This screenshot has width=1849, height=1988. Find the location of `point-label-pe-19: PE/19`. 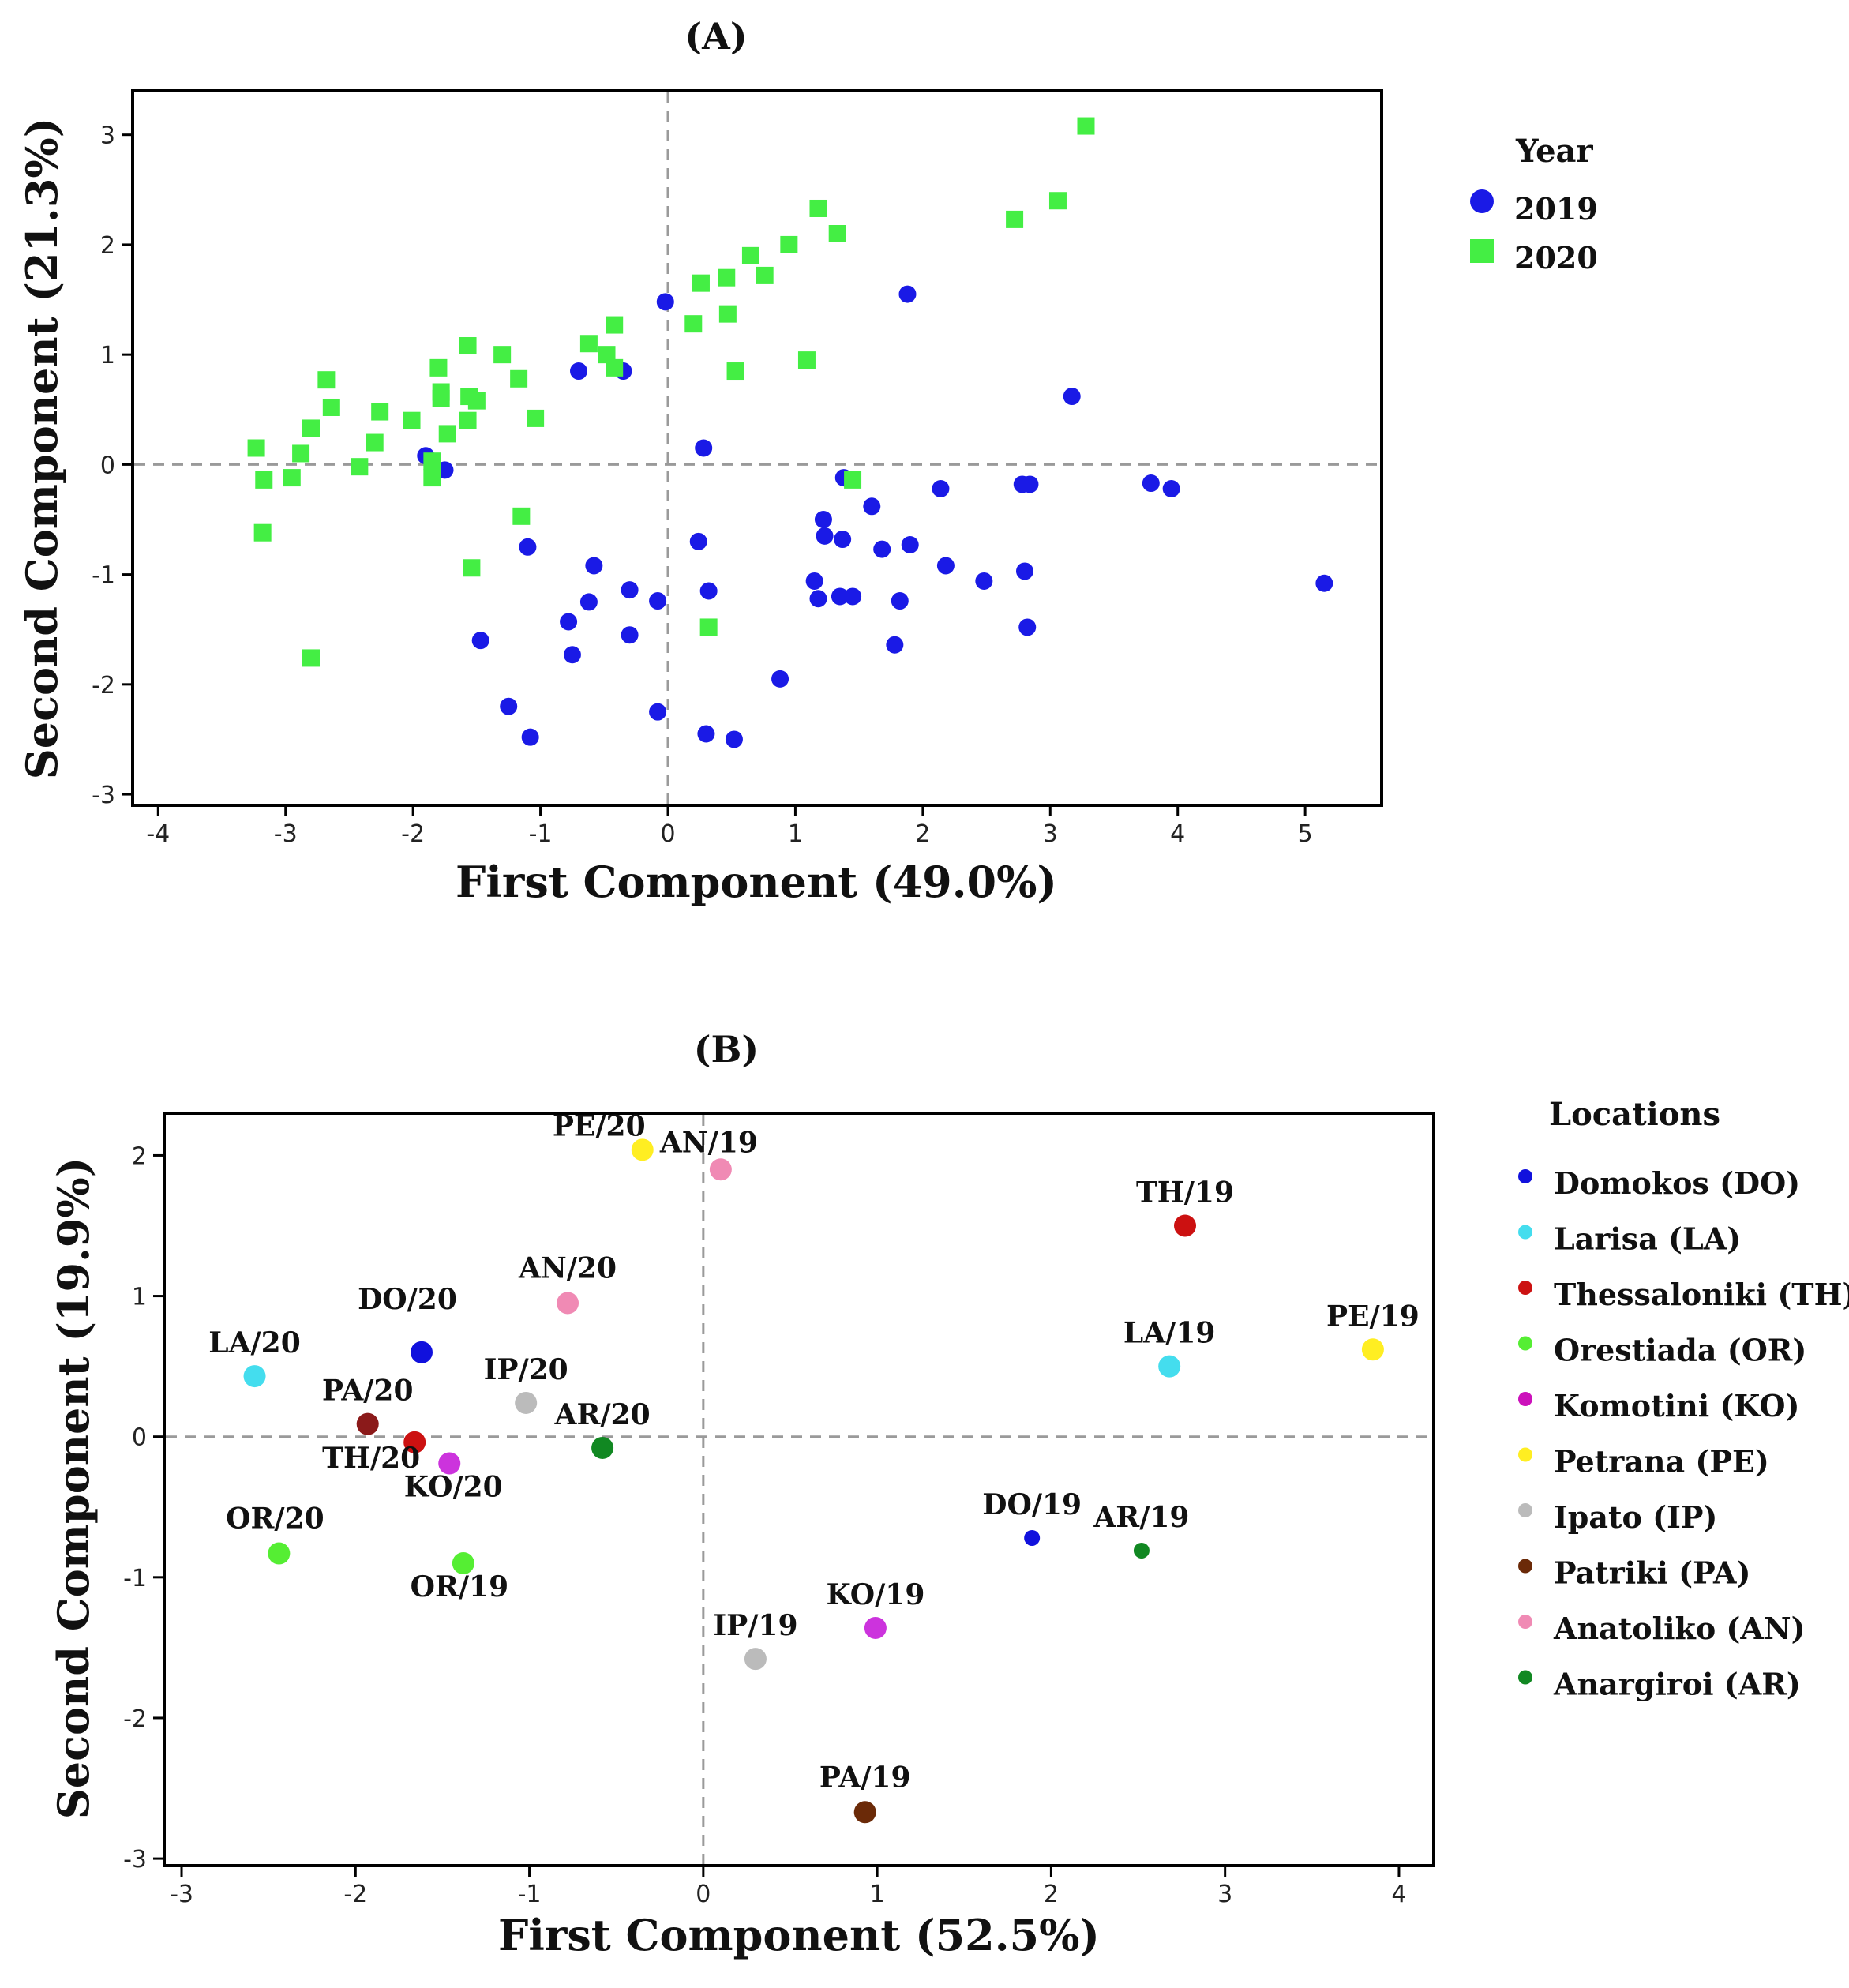

point-label-pe-19: PE/19 is located at coordinates (1373, 1316).